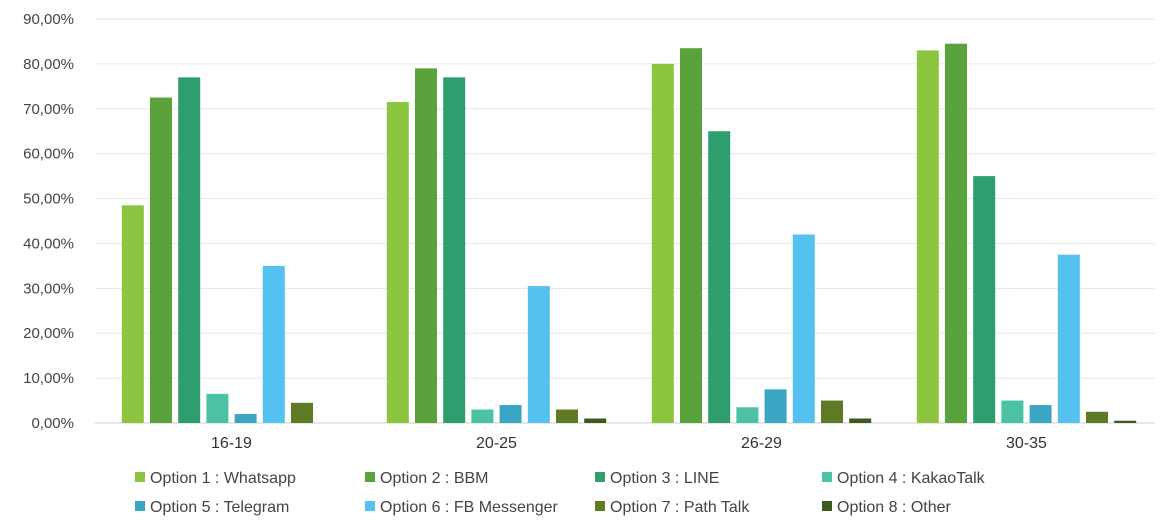 Image resolution: width=1161 pixels, height=531 pixels. What do you see at coordinates (48, 199) in the screenshot?
I see `y-tick-label: 50,00%` at bounding box center [48, 199].